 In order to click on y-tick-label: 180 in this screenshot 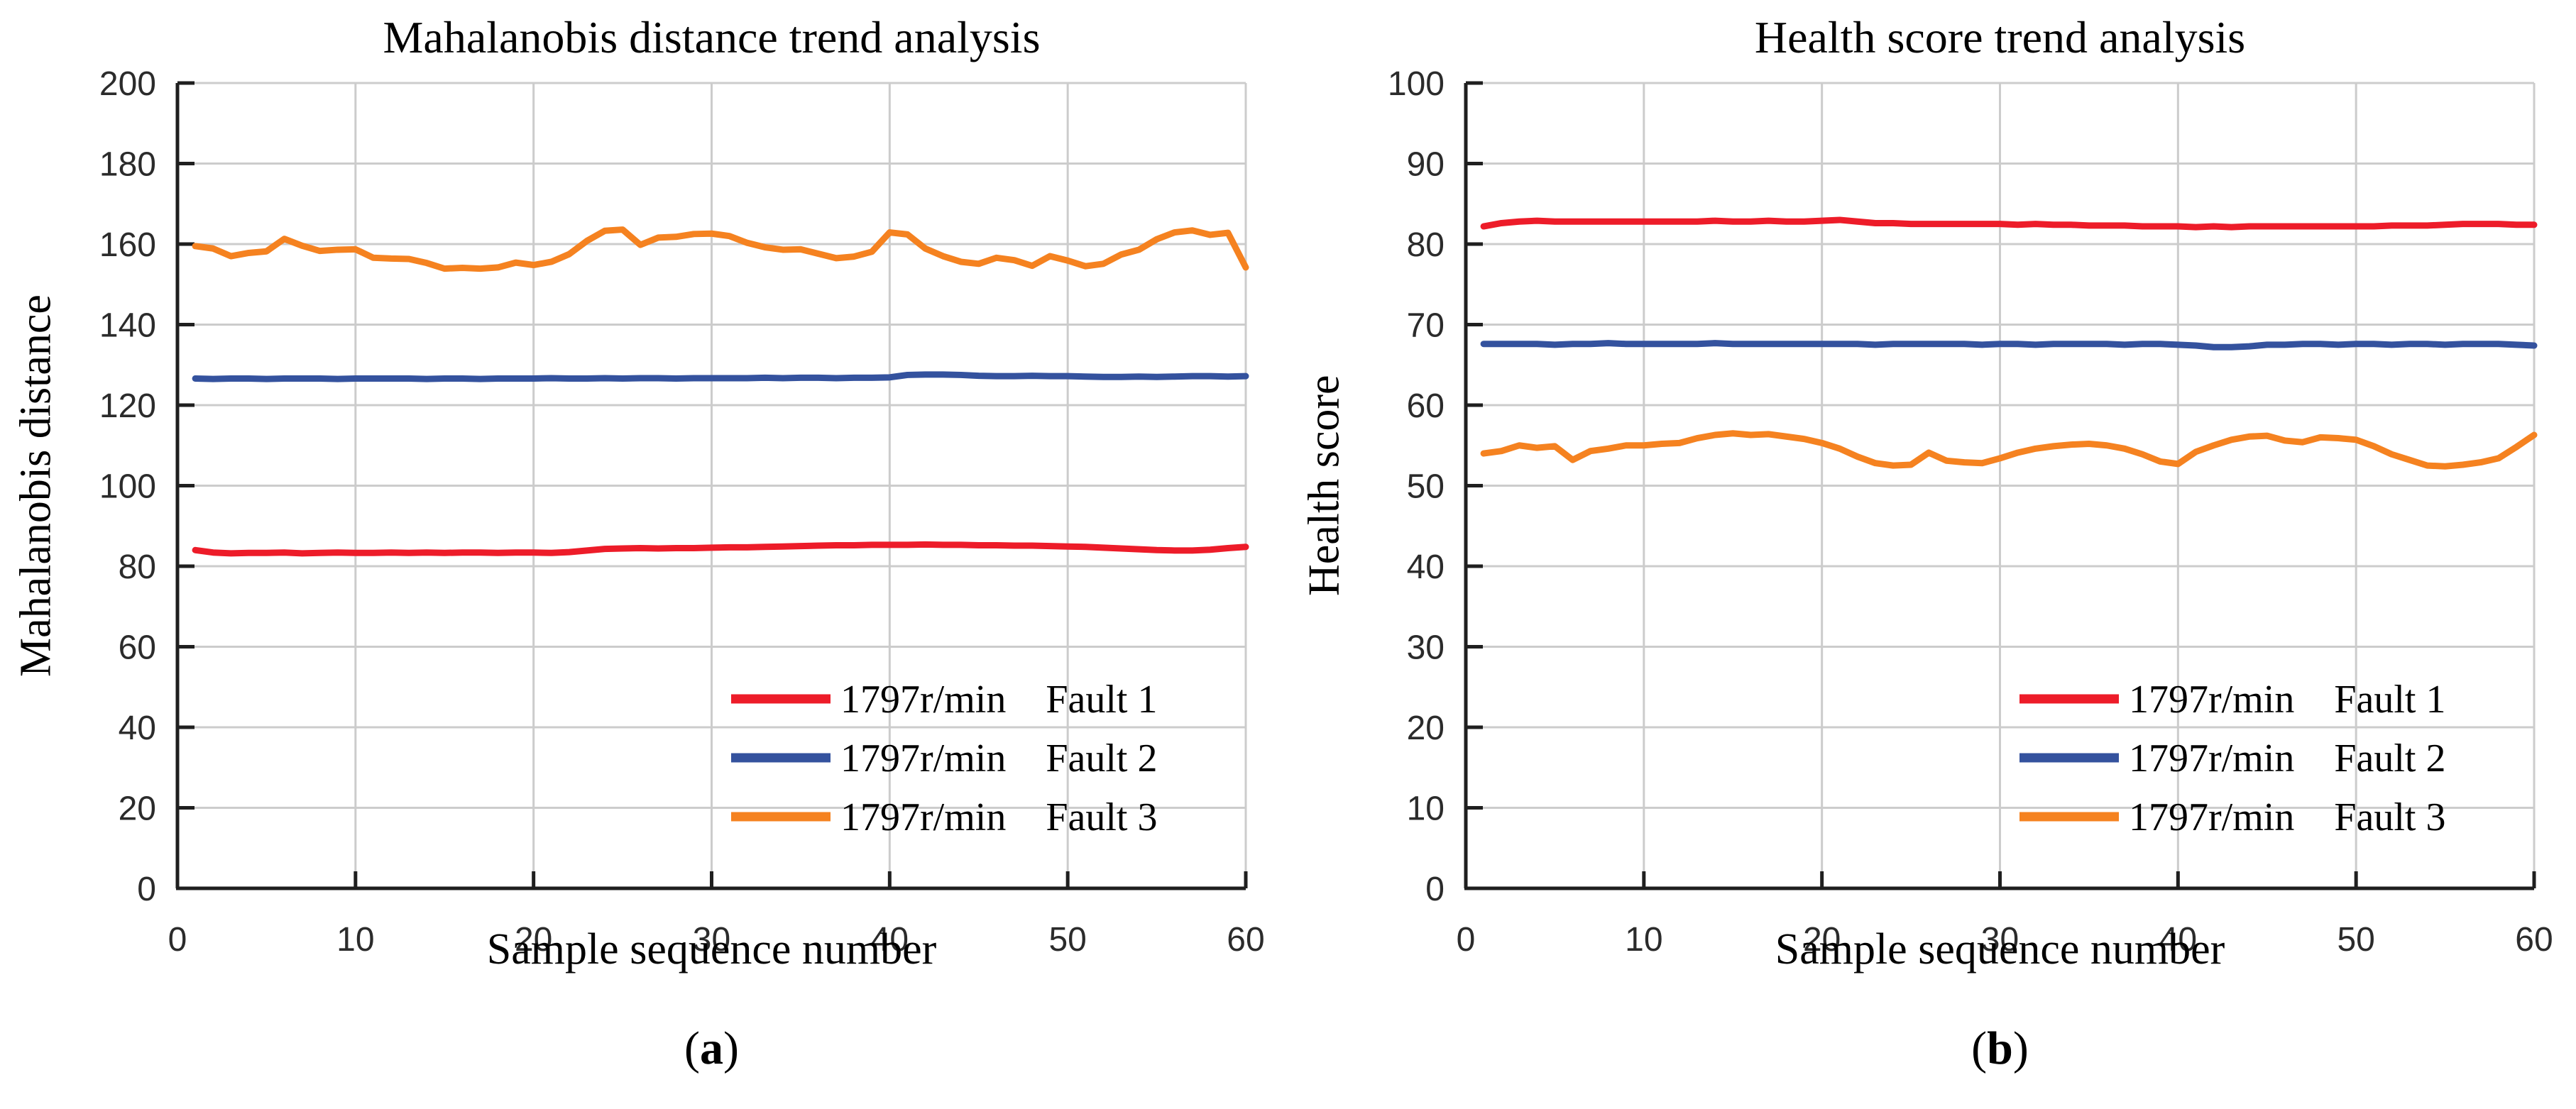, I will do `click(127, 165)`.